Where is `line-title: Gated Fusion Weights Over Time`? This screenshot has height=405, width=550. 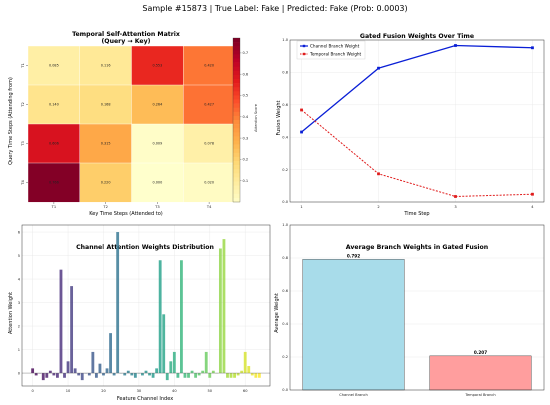
line-title: Gated Fusion Weights Over Time is located at coordinates (417, 36).